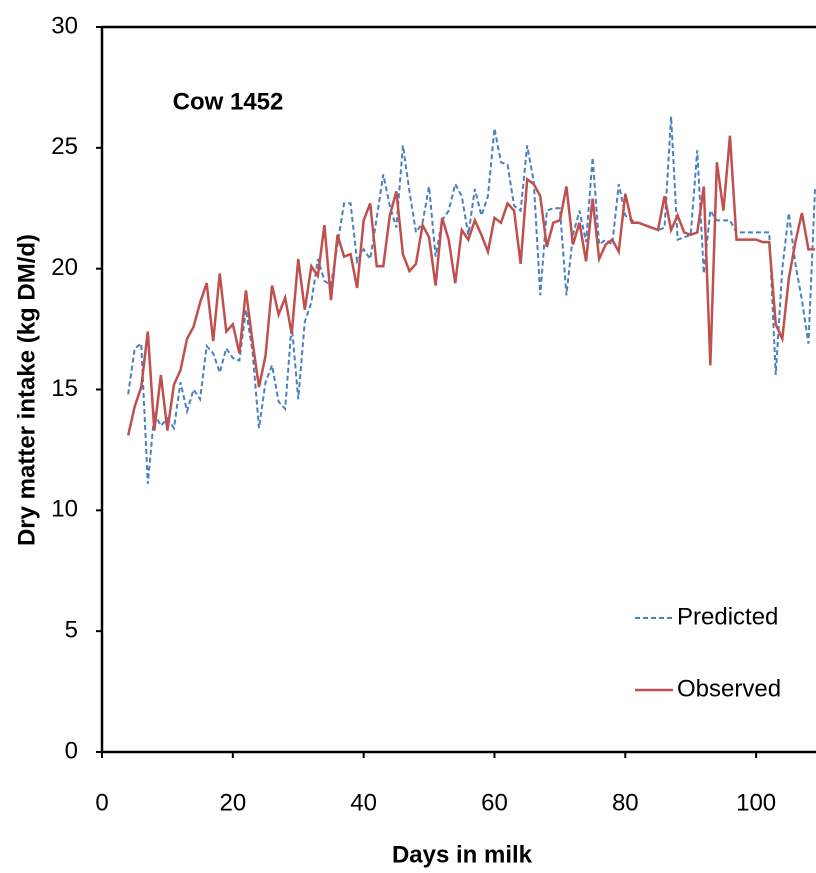  What do you see at coordinates (64, 267) in the screenshot?
I see `y-tick-label: 20` at bounding box center [64, 267].